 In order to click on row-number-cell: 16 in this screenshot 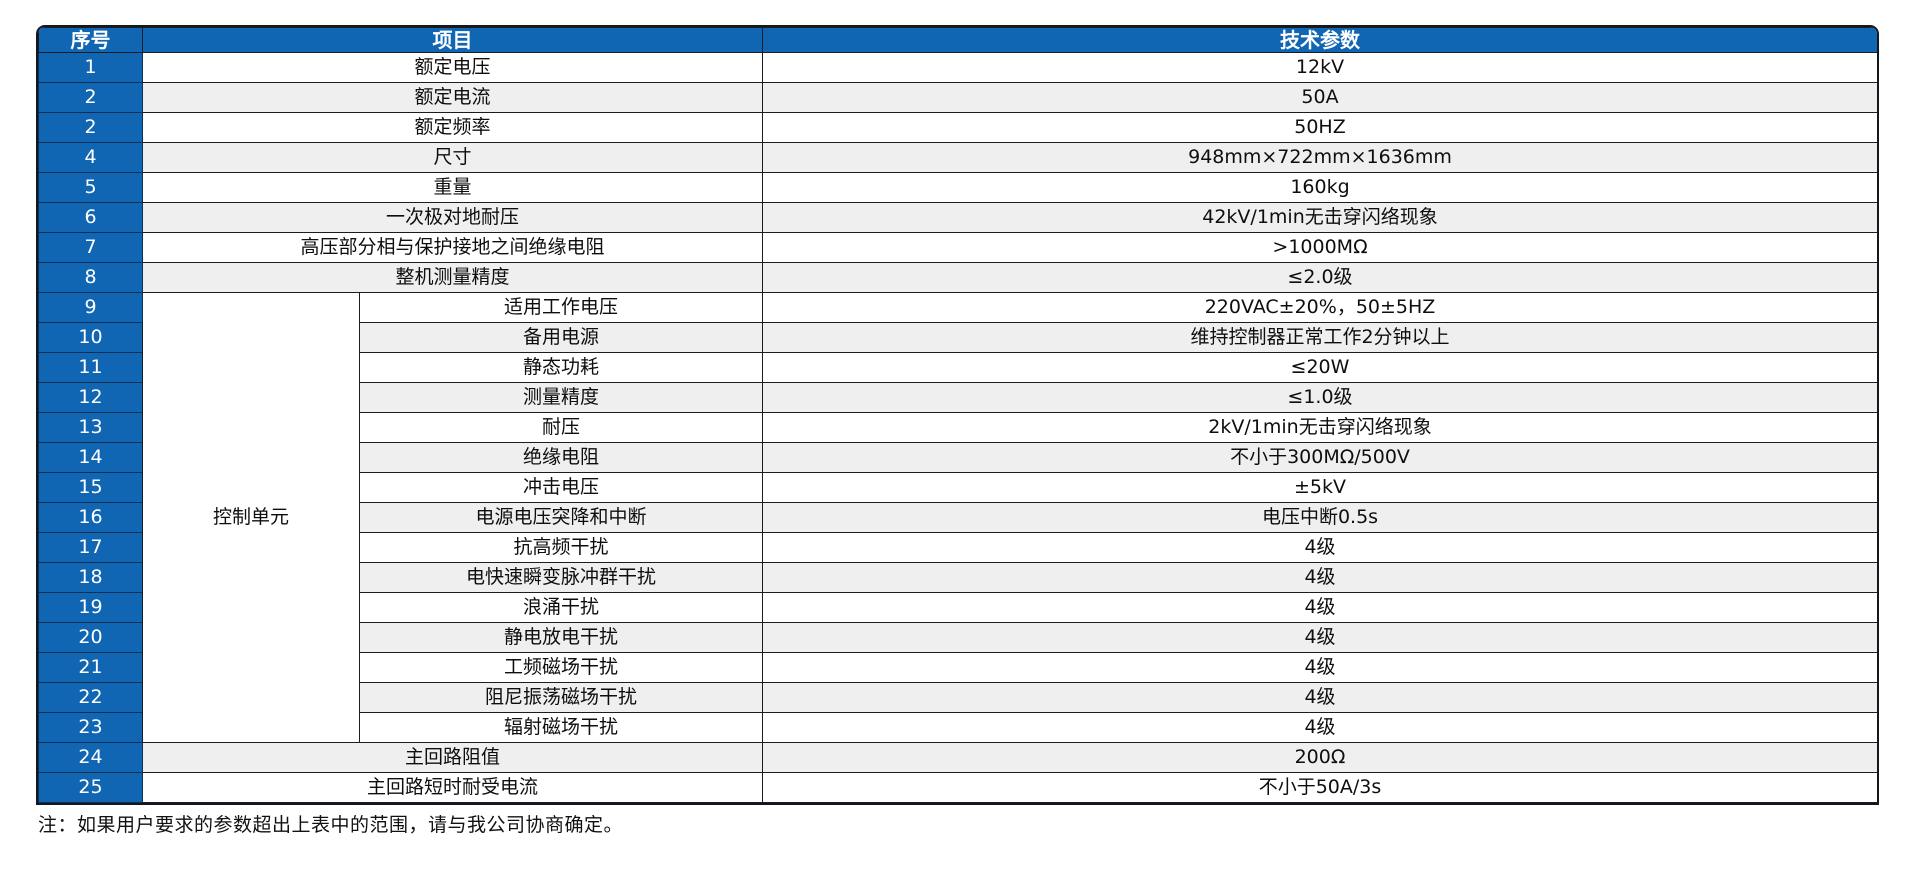, I will do `click(90, 517)`.